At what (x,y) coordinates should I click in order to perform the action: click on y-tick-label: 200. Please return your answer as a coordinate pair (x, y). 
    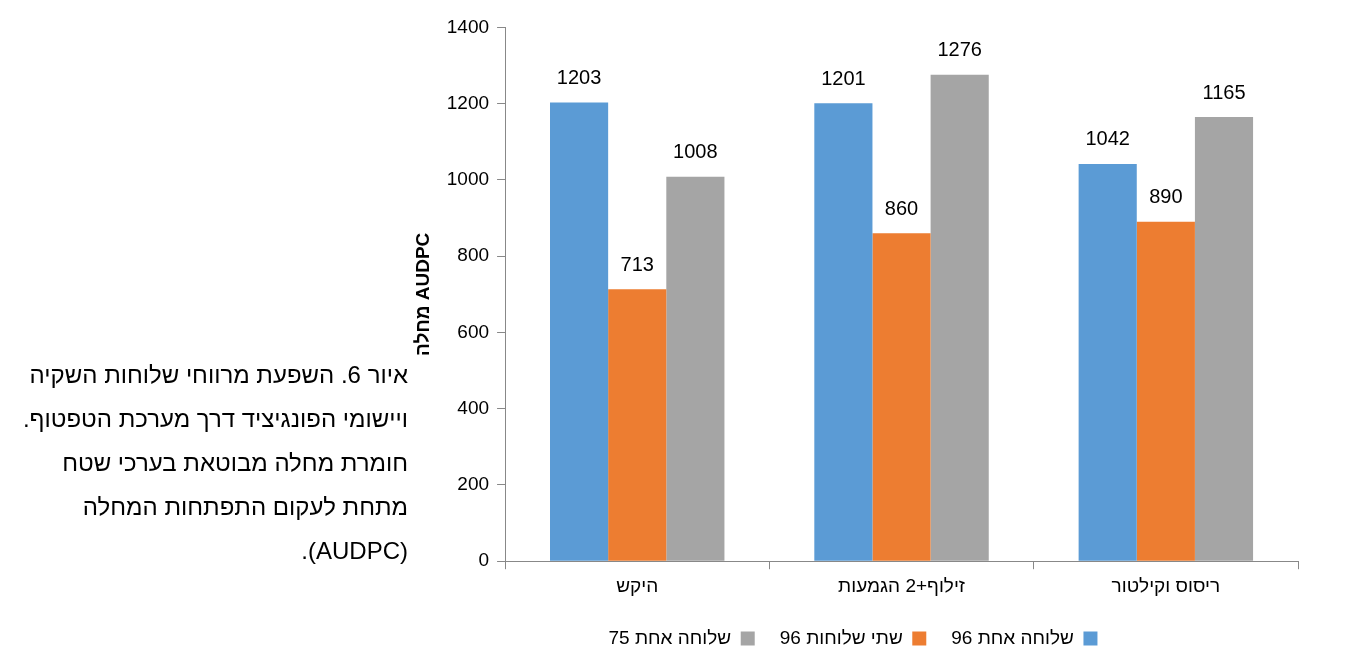
    Looking at the image, I should click on (473, 484).